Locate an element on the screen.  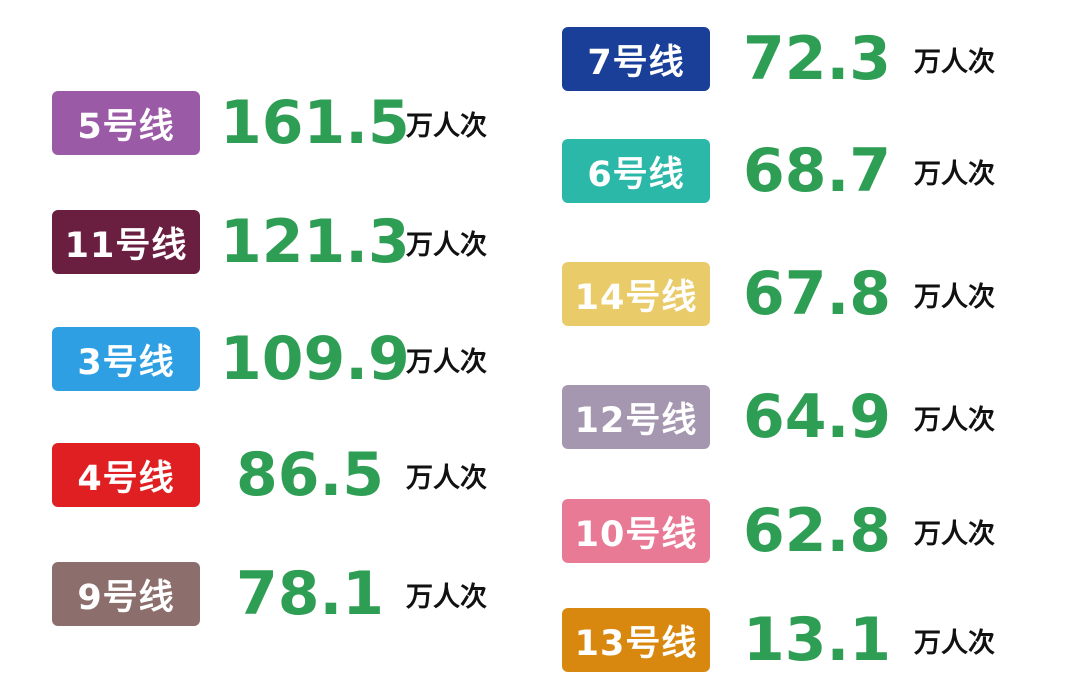
line-badge: 11号线 is located at coordinates (126, 242).